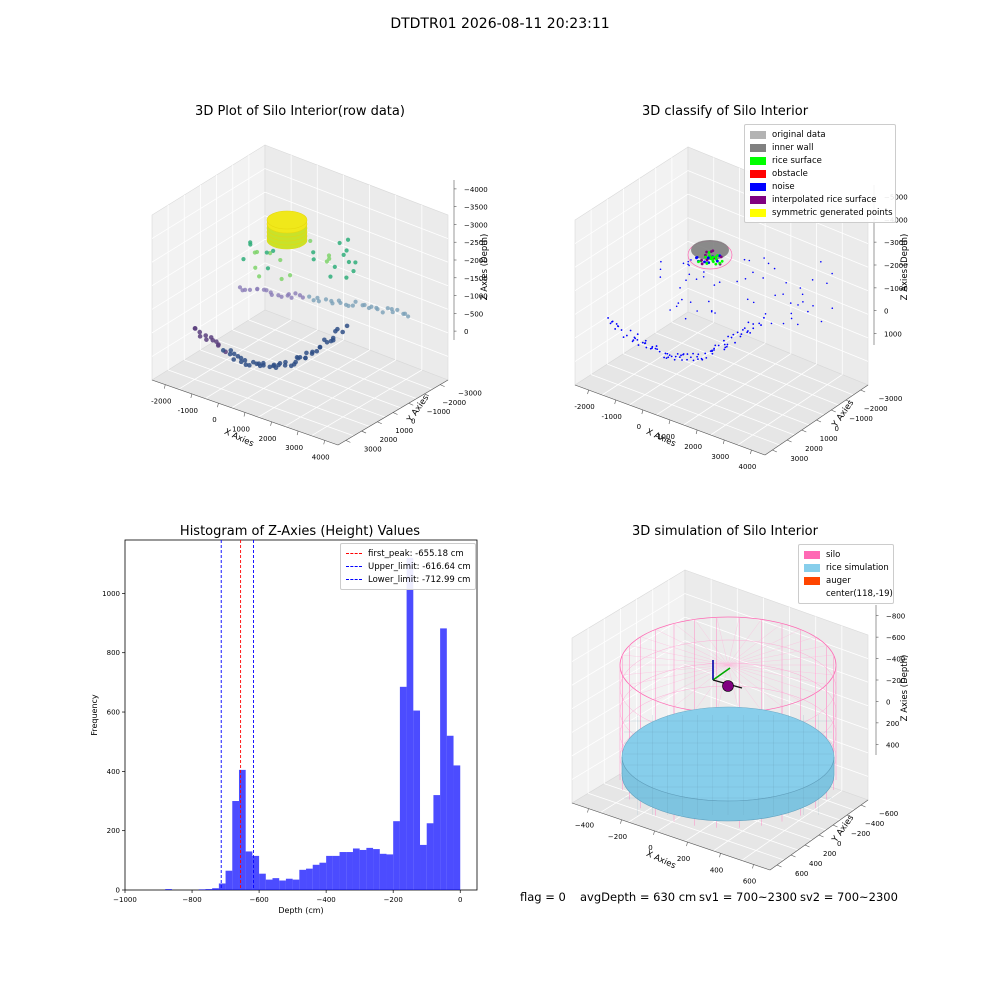 Image resolution: width=1000 pixels, height=1000 pixels. I want to click on legend-item-rice-simulation: rice simulation, so click(846, 567).